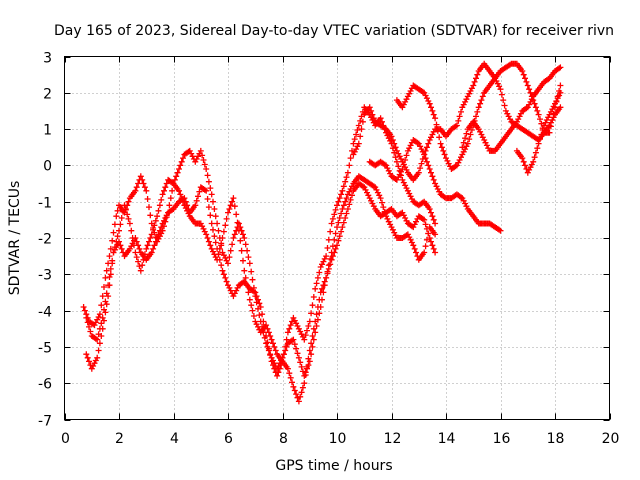 The width and height of the screenshot is (640, 480). Describe the element at coordinates (45, 313) in the screenshot. I see `y-tick-label: -4` at that location.